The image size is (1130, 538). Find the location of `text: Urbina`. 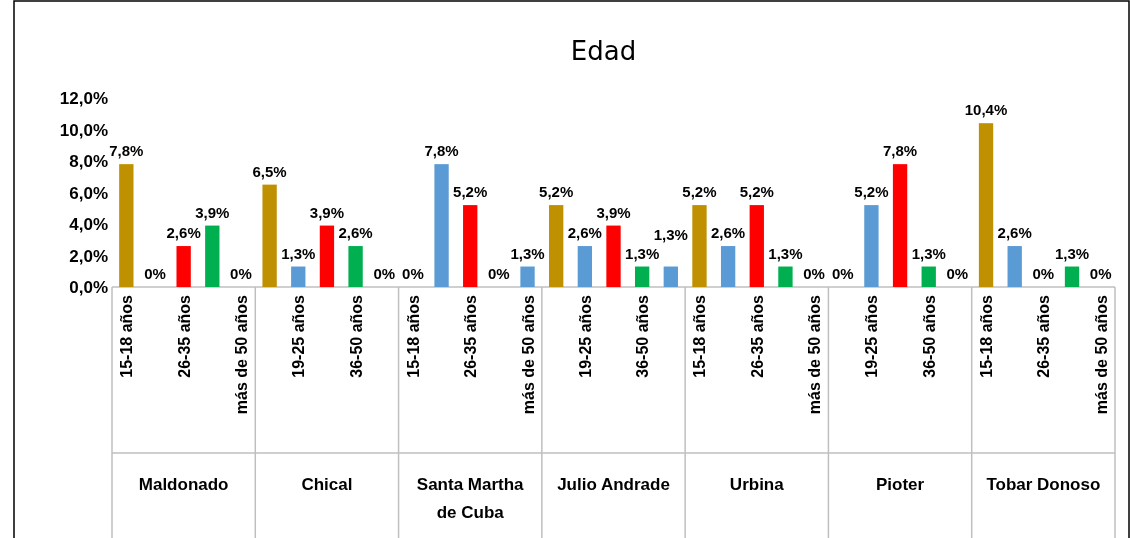

text: Urbina is located at coordinates (757, 484).